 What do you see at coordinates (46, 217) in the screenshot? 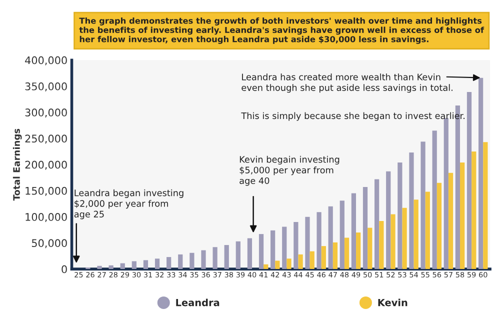
I see `y-tick-label: 100,000` at bounding box center [46, 217].